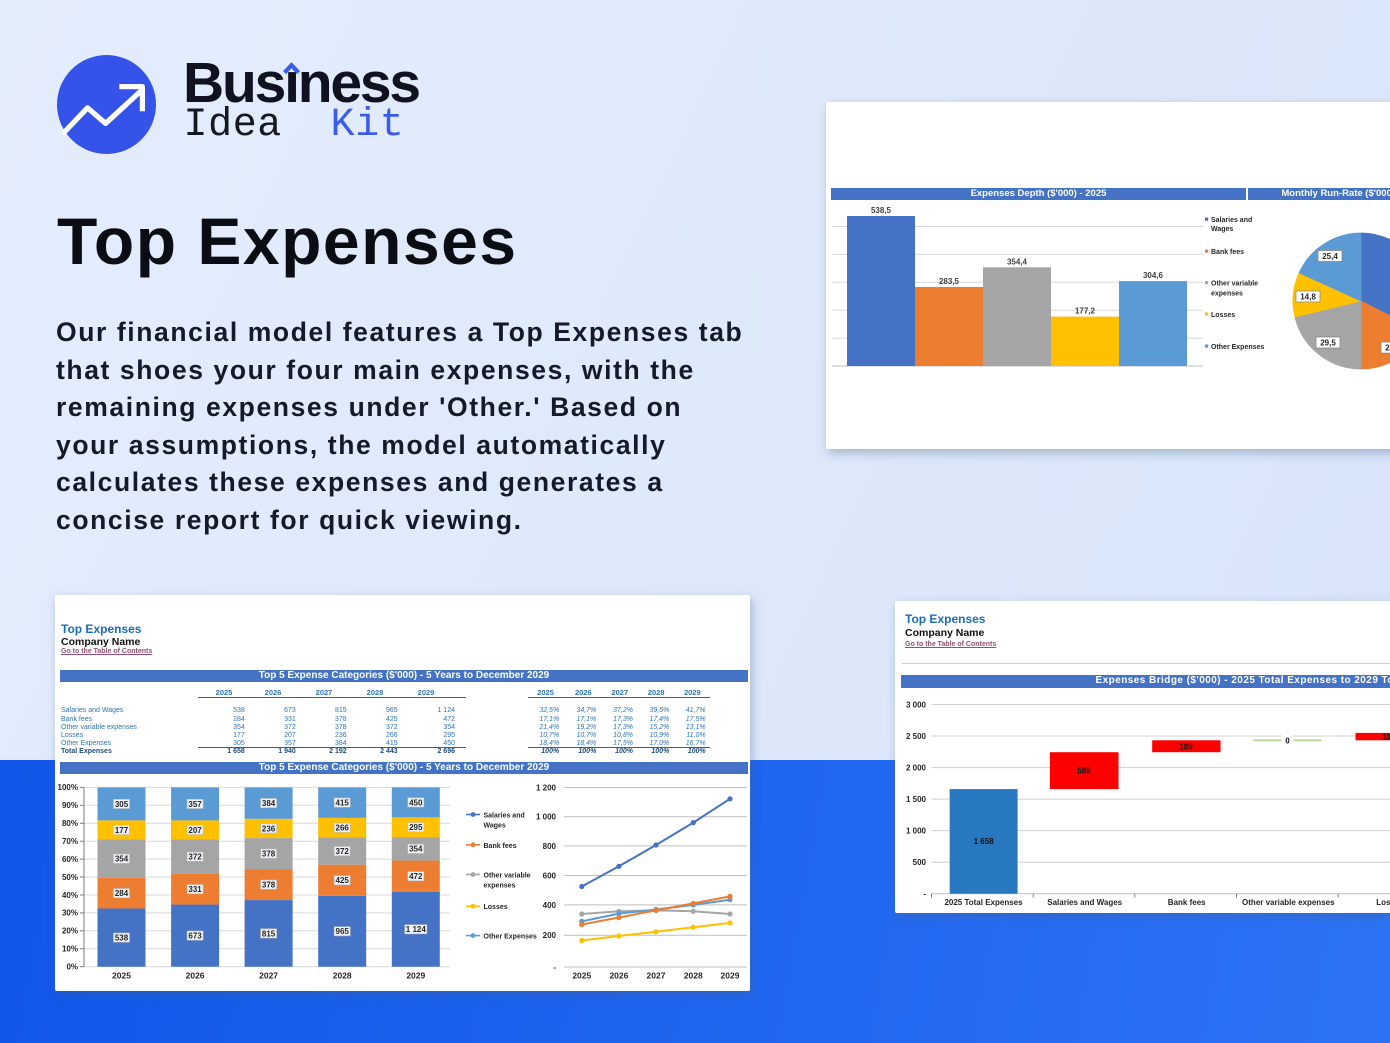  What do you see at coordinates (916, 705) in the screenshot?
I see `svg-text: 3 000` at bounding box center [916, 705].